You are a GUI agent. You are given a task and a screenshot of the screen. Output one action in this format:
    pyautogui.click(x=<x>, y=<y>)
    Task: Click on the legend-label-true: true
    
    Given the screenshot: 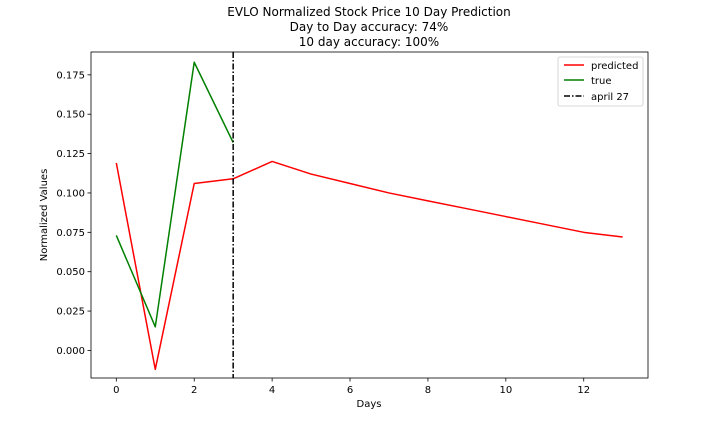 What is the action you would take?
    pyautogui.click(x=601, y=81)
    